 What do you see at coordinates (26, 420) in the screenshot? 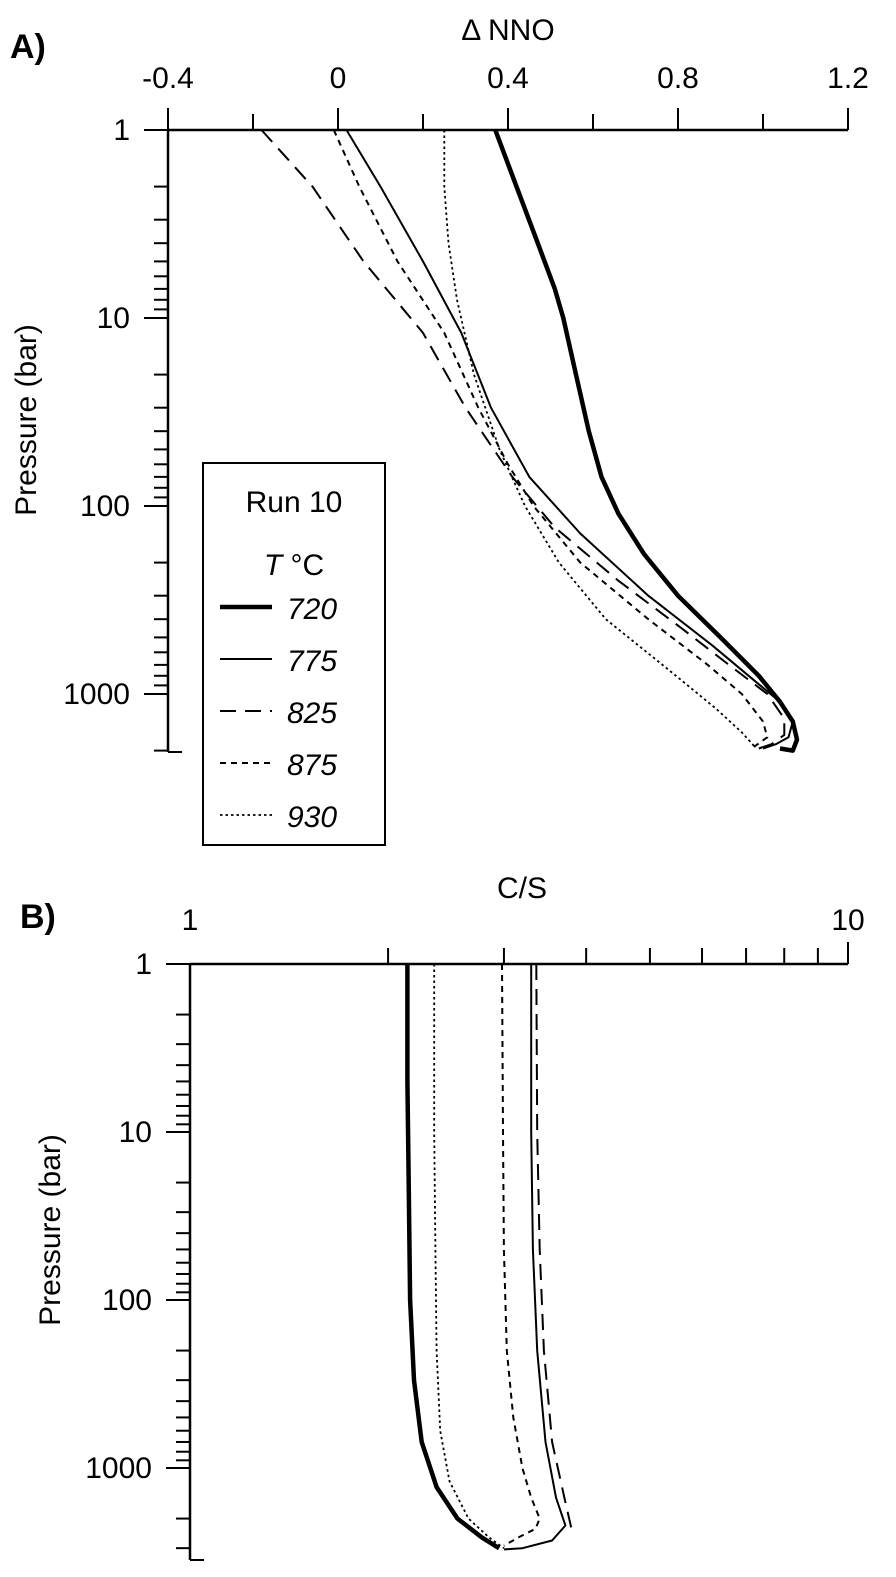
I see `panel-a-y-axis-title: Pressure (bar)` at bounding box center [26, 420].